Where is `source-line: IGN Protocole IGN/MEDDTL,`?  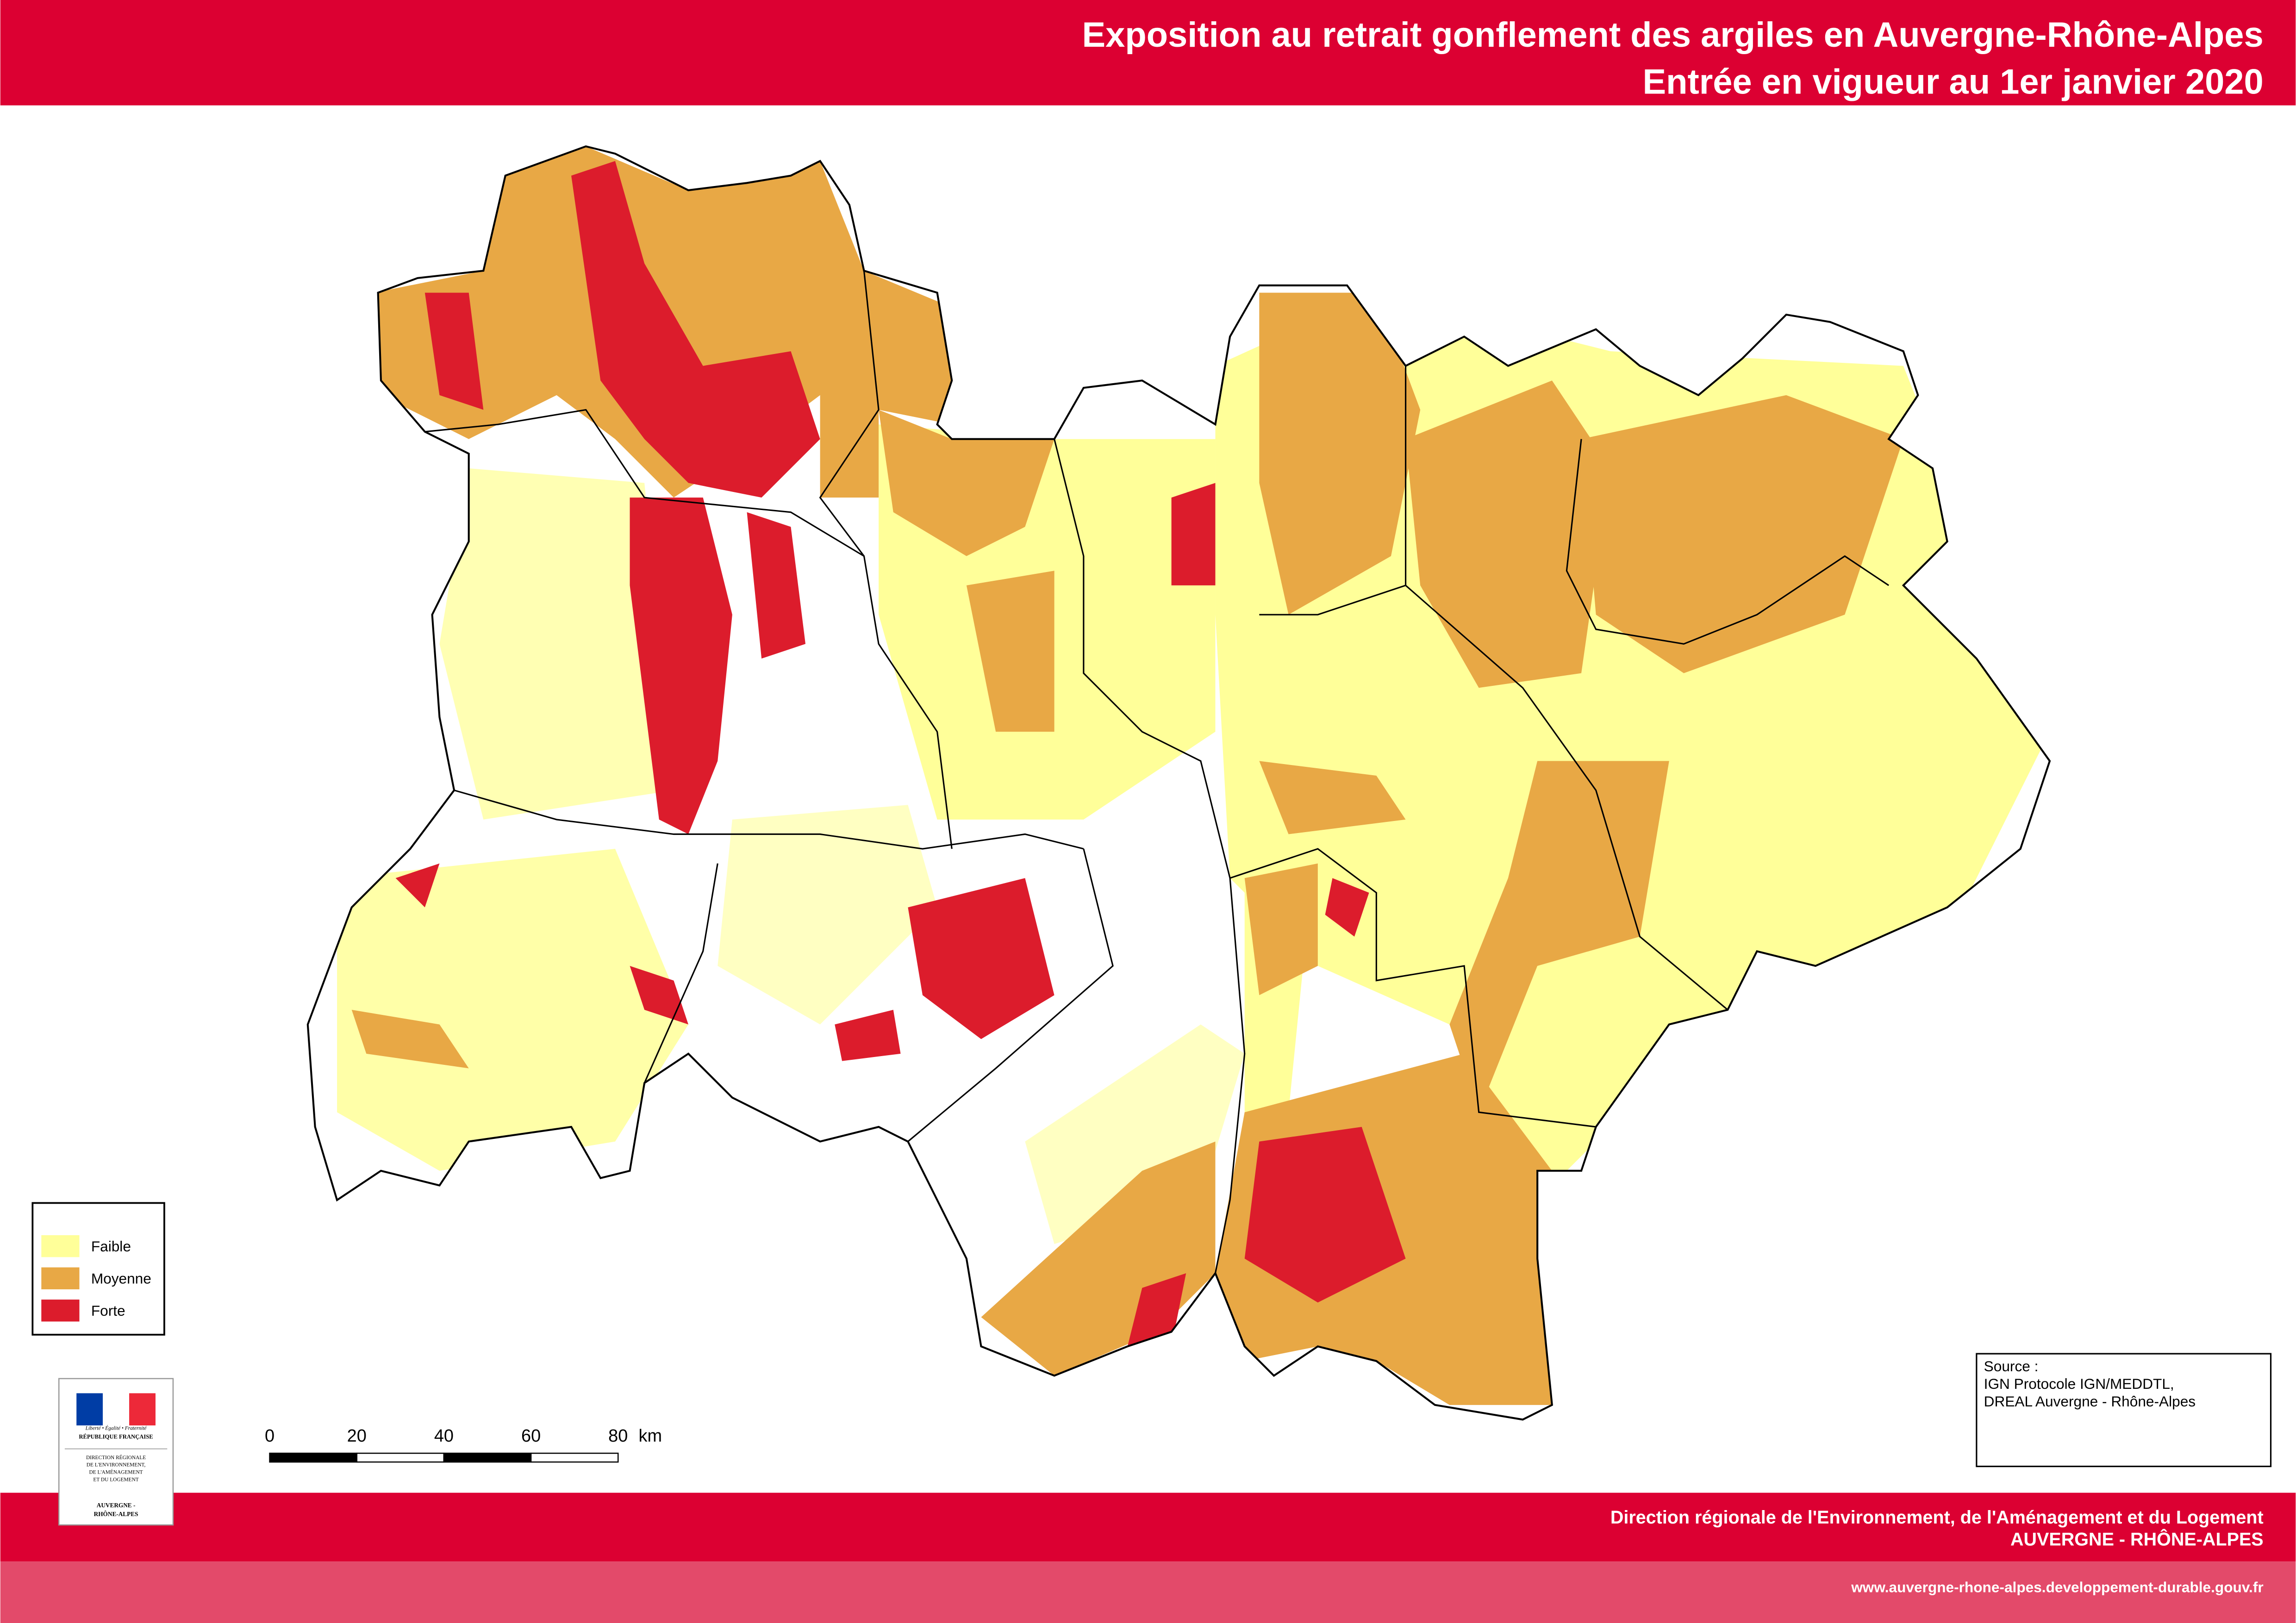 source-line: IGN Protocole IGN/MEDDTL, is located at coordinates (2079, 1383).